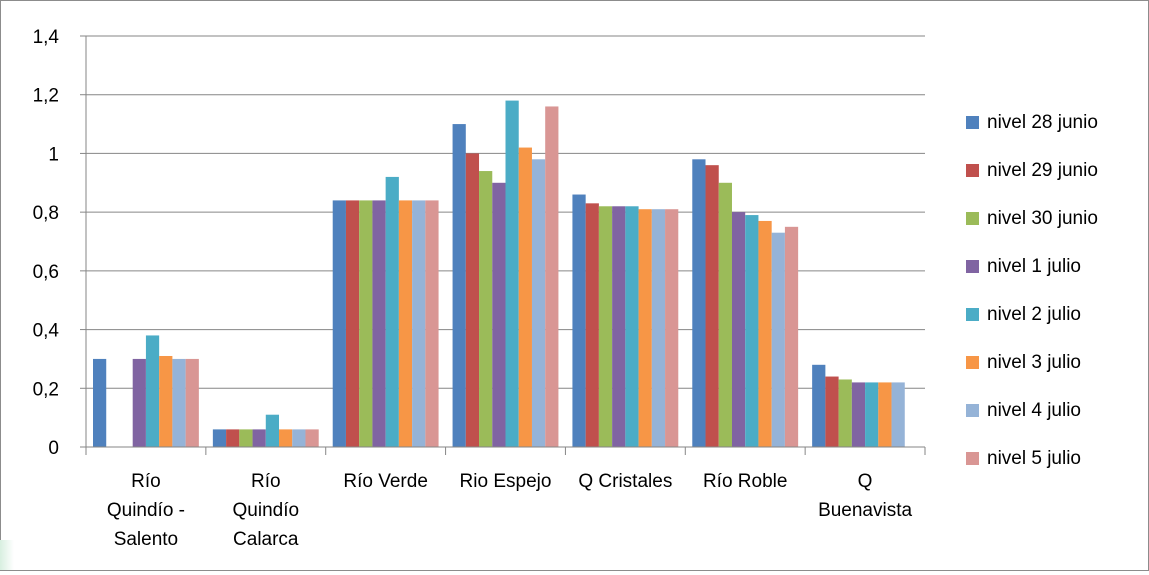 The height and width of the screenshot is (575, 1149). Describe the element at coordinates (59, 243) in the screenshot. I see `y-axis-tick-labels: 0 0,2 0,4 0,6 0,8 1 1,2 1,4` at that location.